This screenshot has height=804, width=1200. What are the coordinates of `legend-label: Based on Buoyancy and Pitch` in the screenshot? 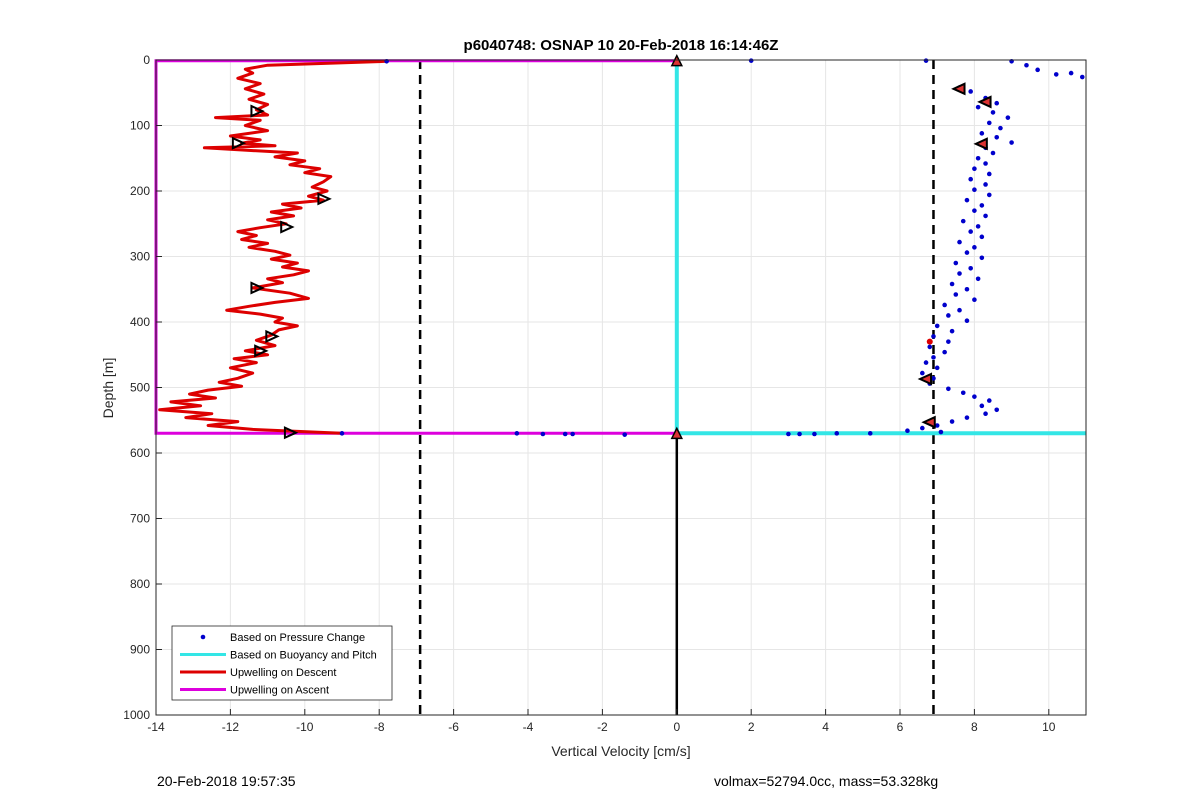 It's located at (303, 656).